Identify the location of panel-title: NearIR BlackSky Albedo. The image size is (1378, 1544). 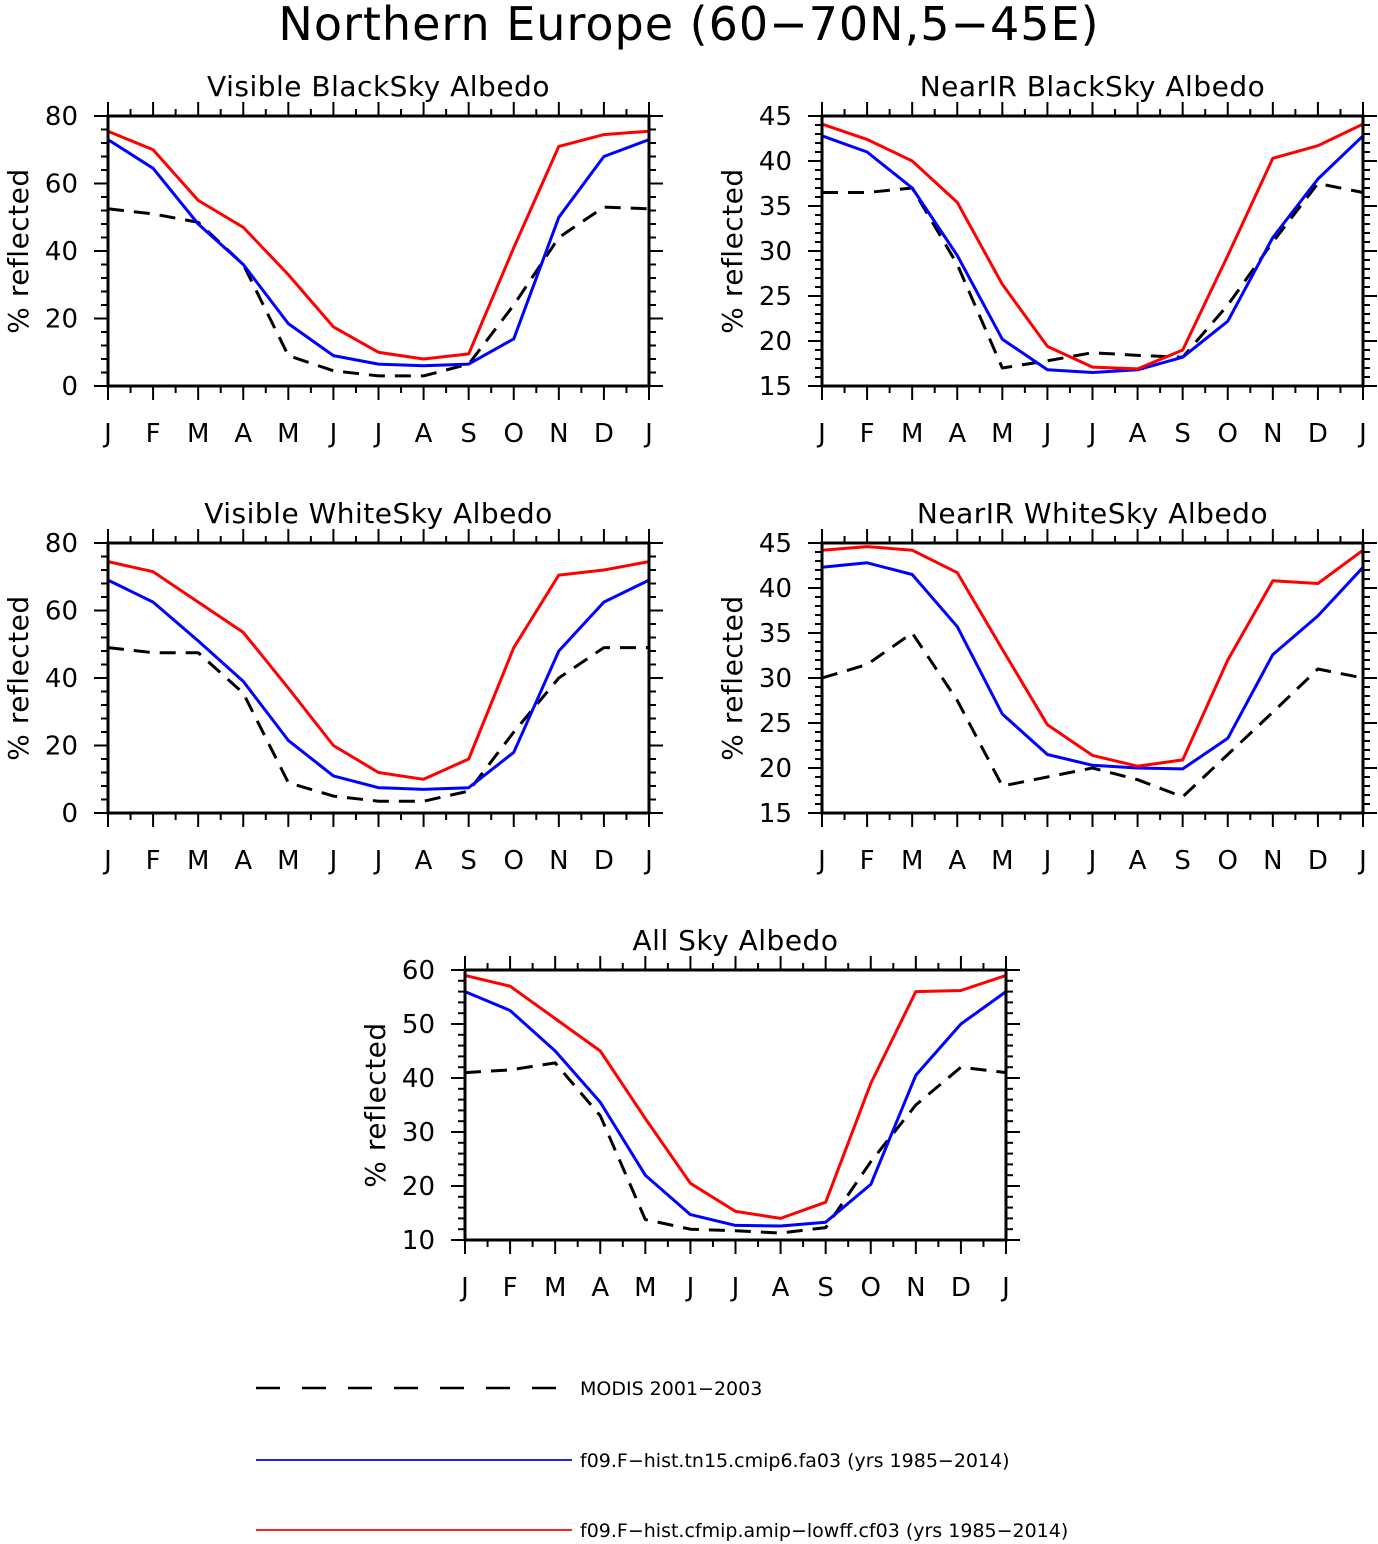
(1093, 86).